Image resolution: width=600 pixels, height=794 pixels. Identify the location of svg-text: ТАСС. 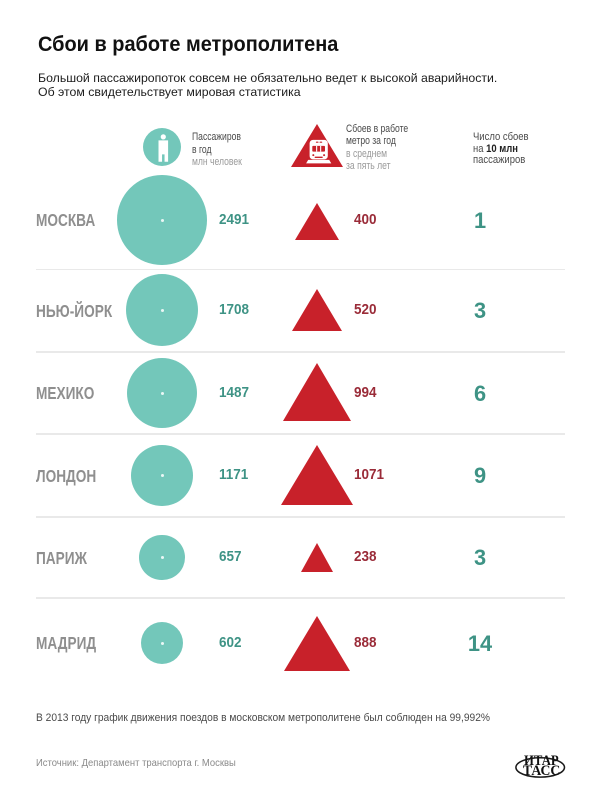
(541, 771).